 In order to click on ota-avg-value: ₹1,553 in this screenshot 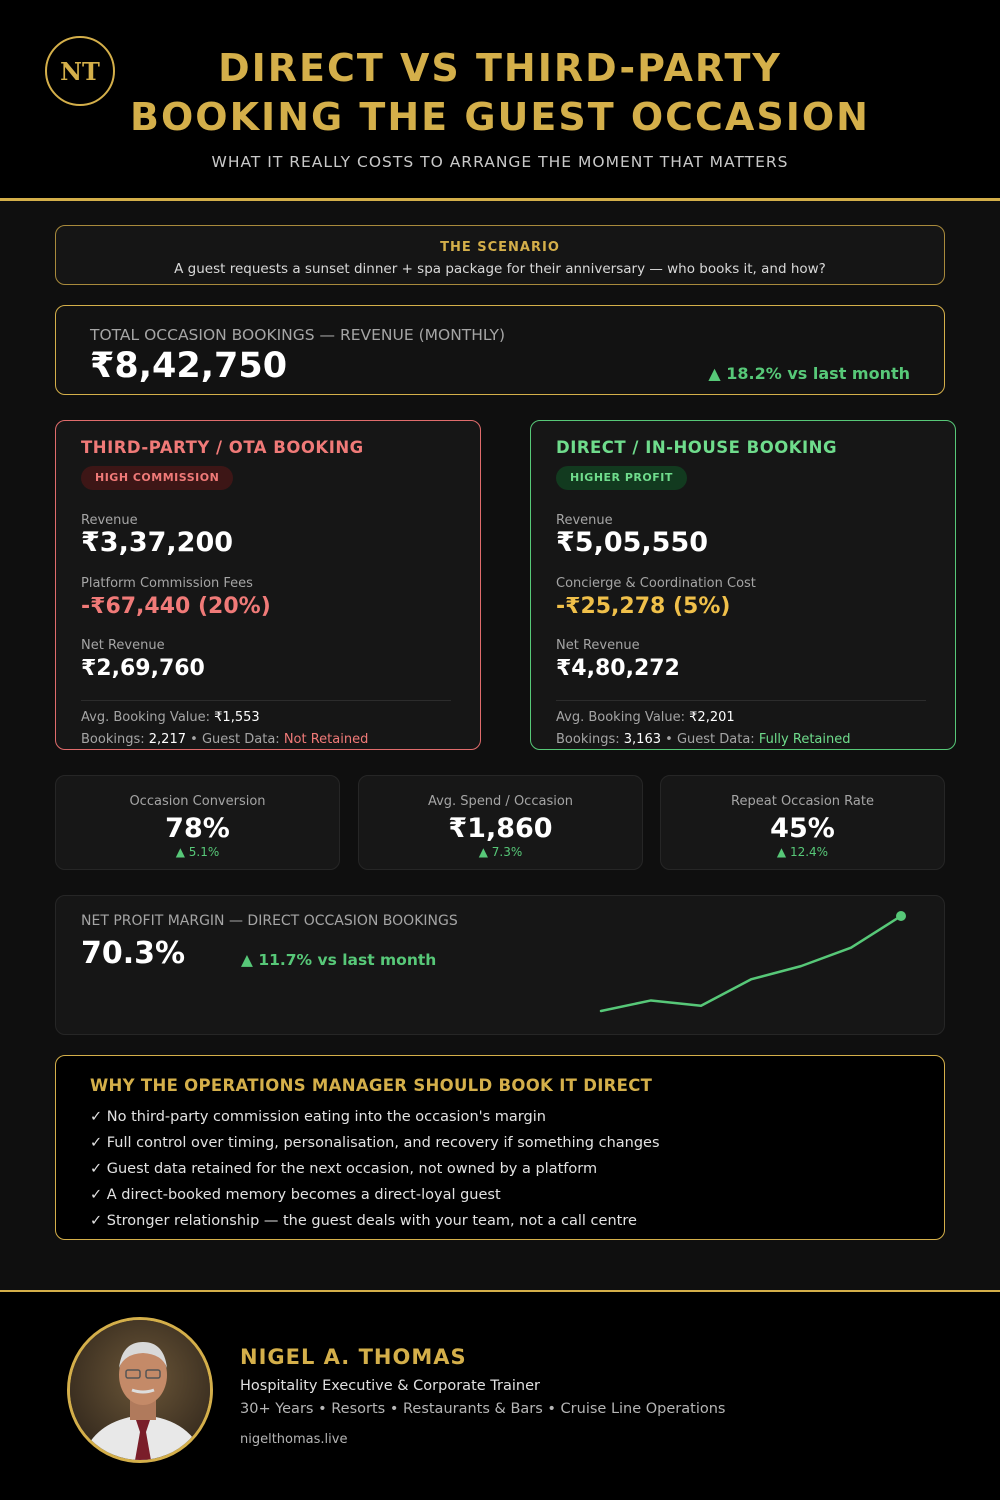, I will do `click(237, 717)`.